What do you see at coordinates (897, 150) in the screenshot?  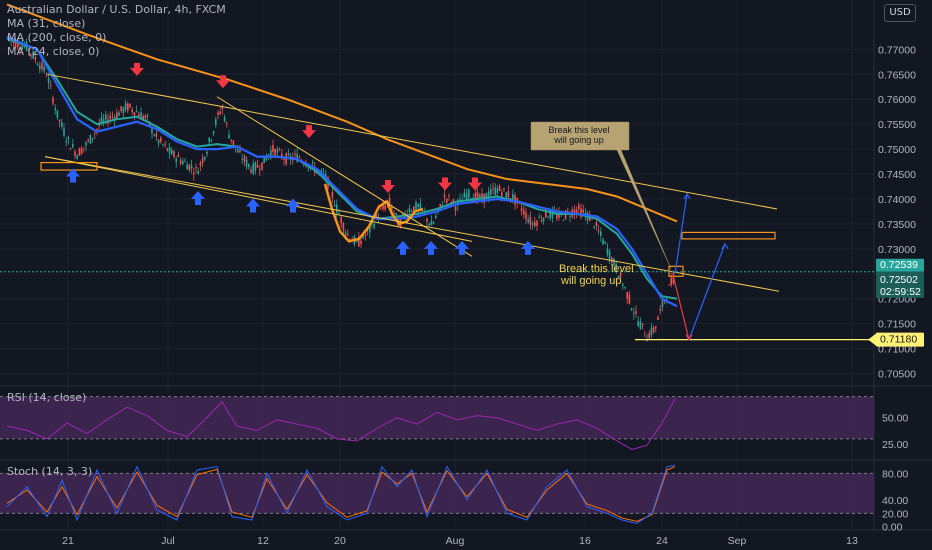 I see `price-tick-label: 0.75000` at bounding box center [897, 150].